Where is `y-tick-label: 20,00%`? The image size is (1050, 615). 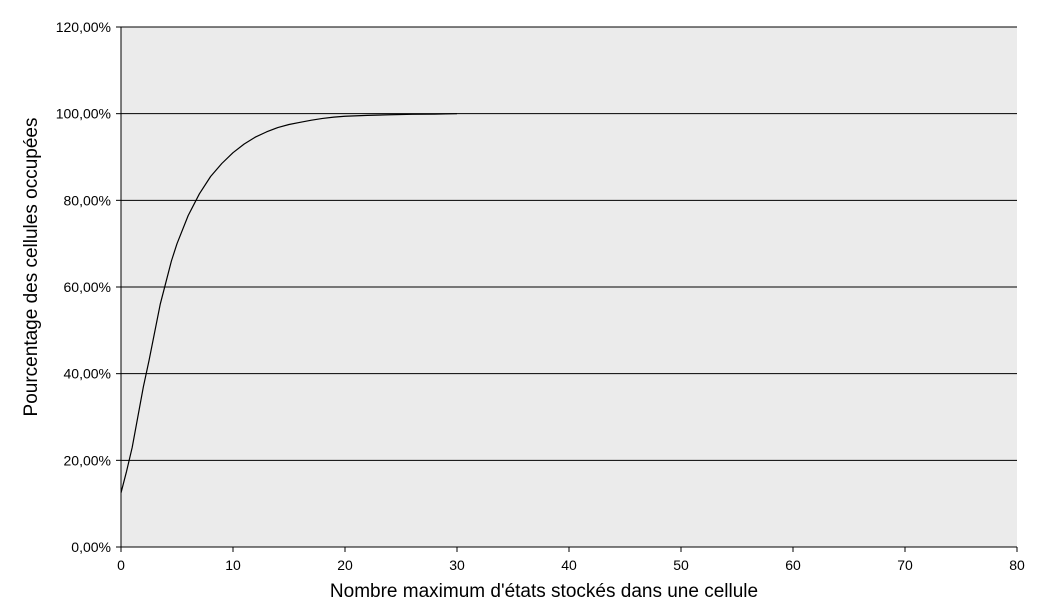 y-tick-label: 20,00% is located at coordinates (87, 460).